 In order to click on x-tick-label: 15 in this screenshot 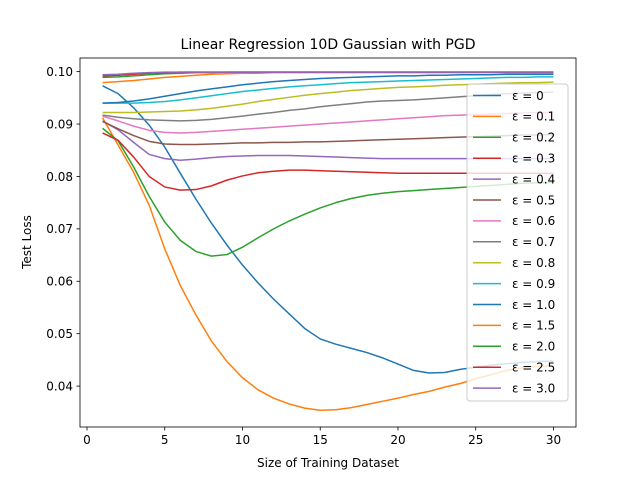, I will do `click(320, 440)`.